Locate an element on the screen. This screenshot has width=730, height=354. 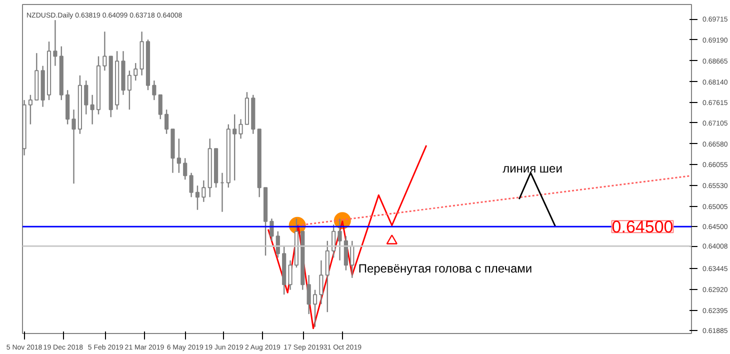
annotation: линия шеи is located at coordinates (532, 169).